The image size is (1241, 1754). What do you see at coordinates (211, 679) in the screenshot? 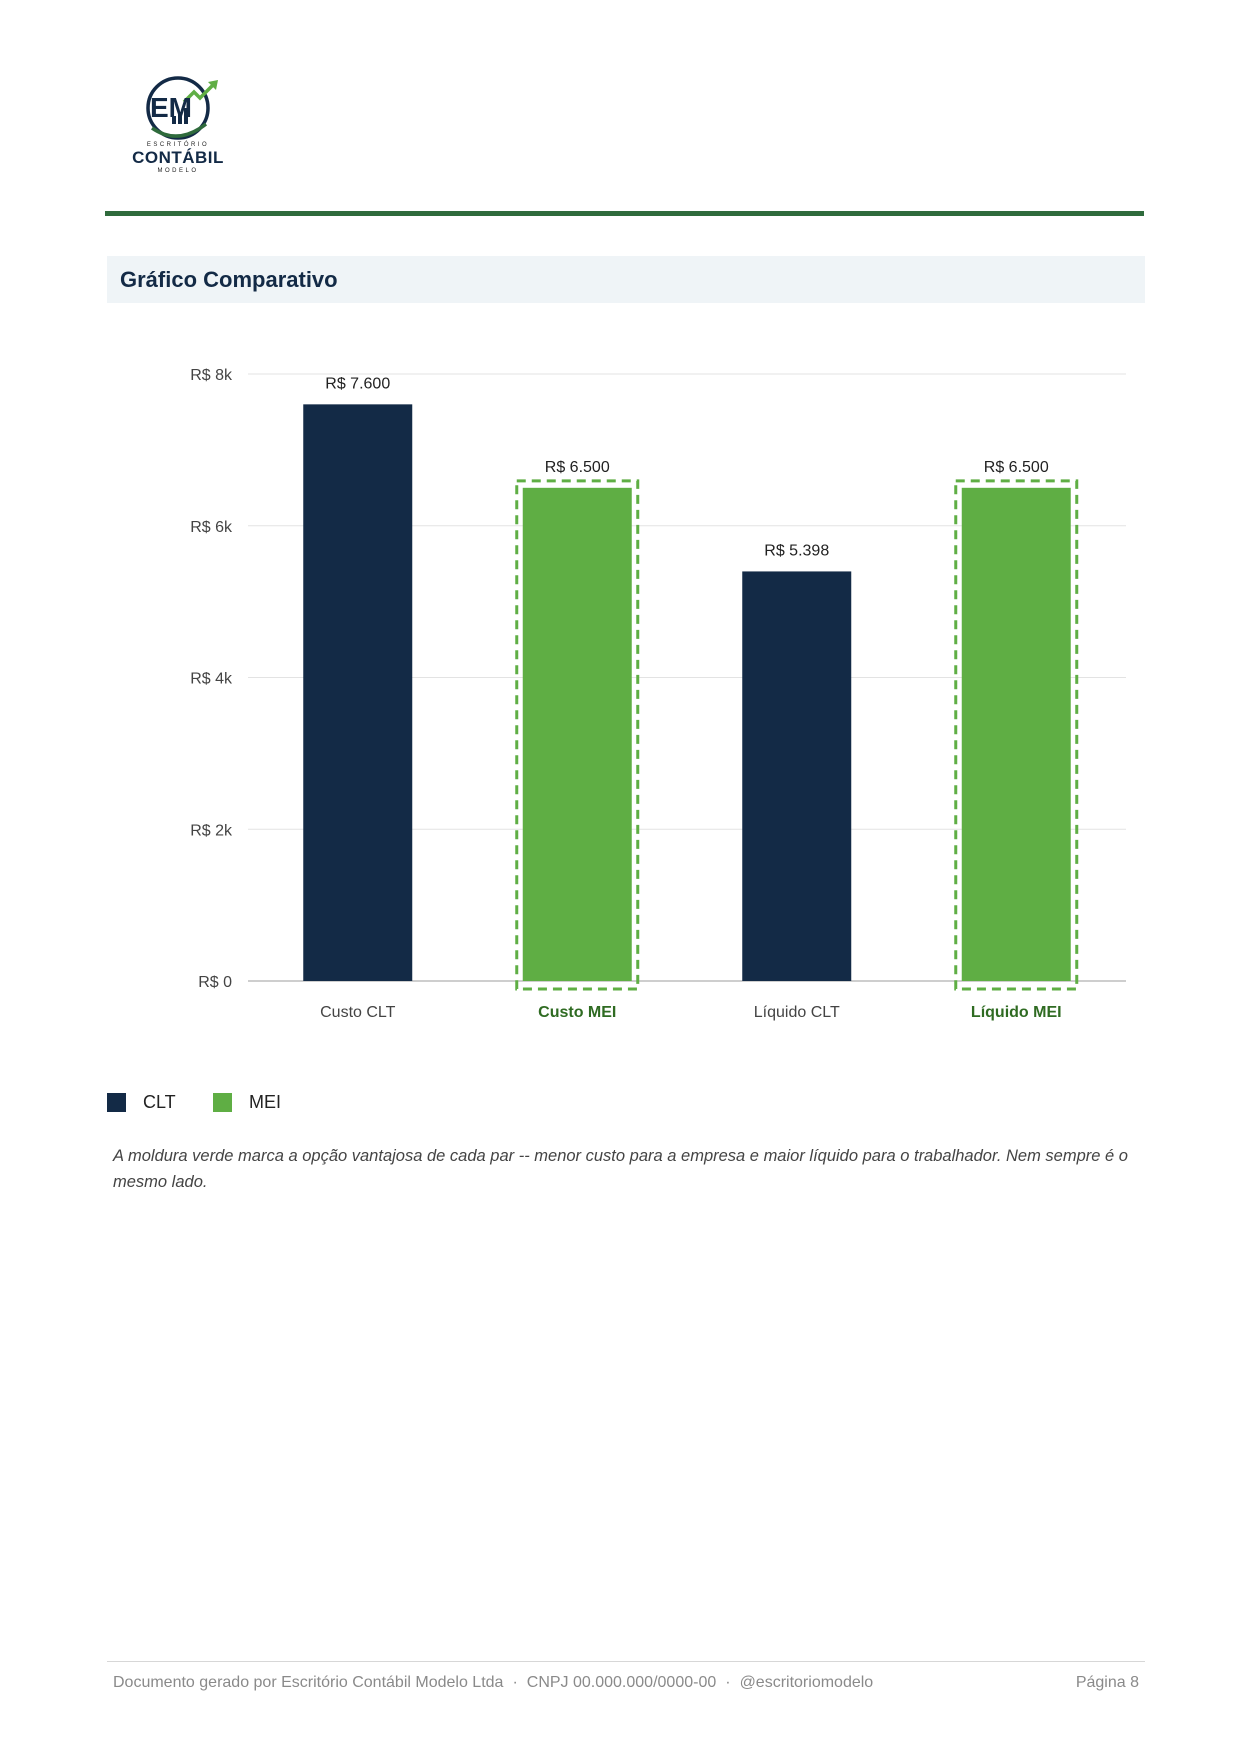
I see `y-tick-label: R$ 4k` at bounding box center [211, 679].